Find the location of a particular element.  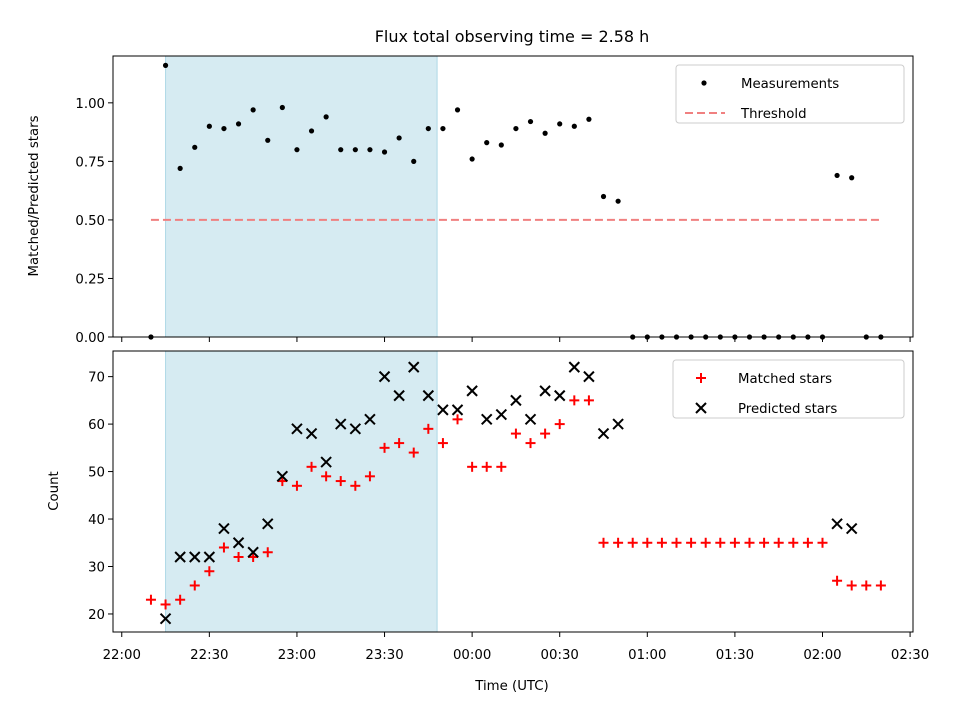

legend-label: Matched stars is located at coordinates (785, 379).